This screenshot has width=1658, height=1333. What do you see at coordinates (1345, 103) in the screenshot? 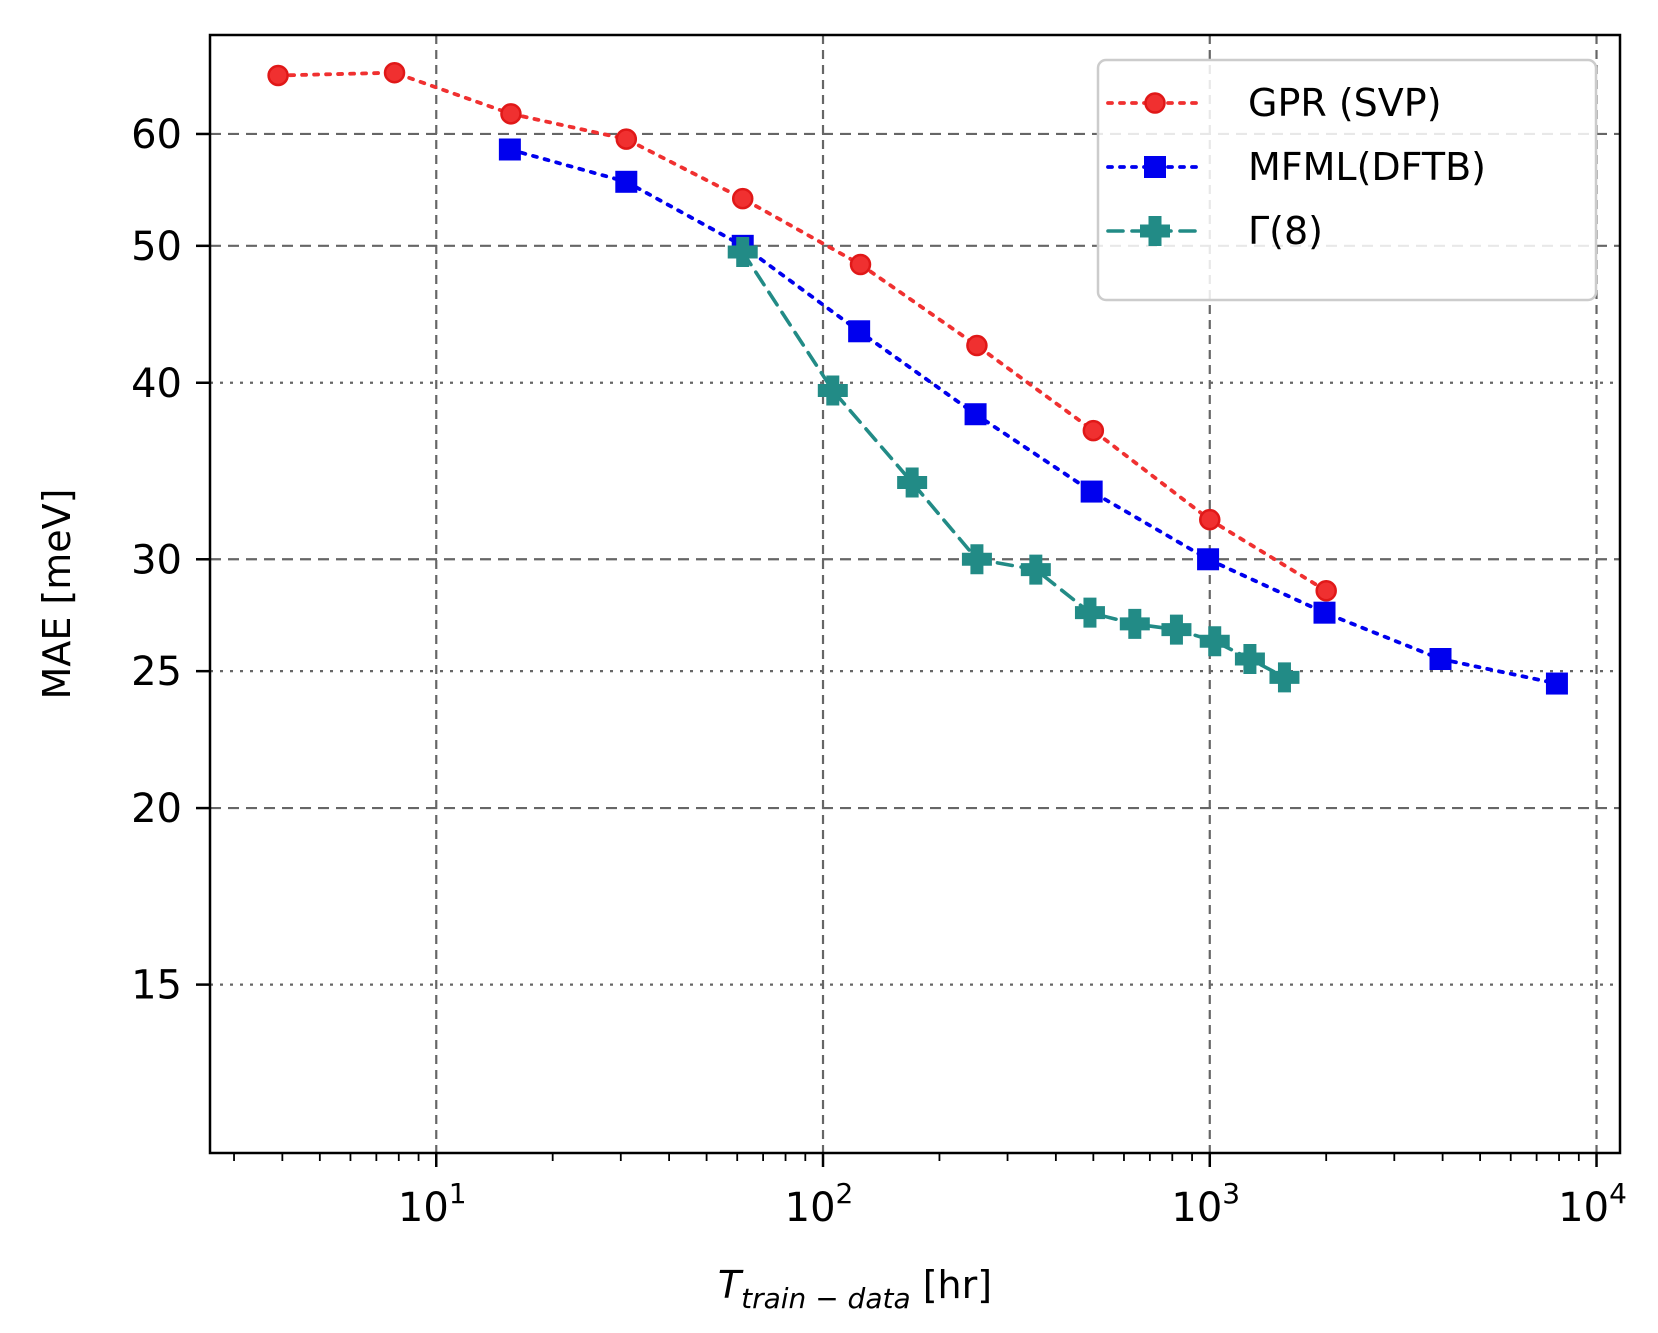
I see `legend-label: GPR (SVP)` at bounding box center [1345, 103].